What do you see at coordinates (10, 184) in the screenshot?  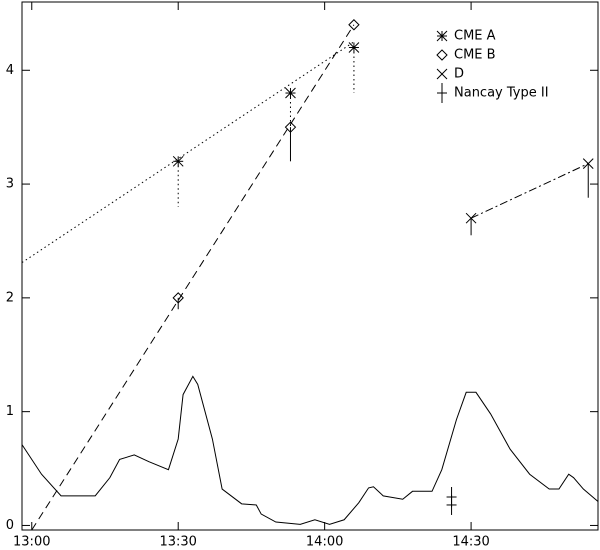 I see `y-tick-label: 3` at bounding box center [10, 184].